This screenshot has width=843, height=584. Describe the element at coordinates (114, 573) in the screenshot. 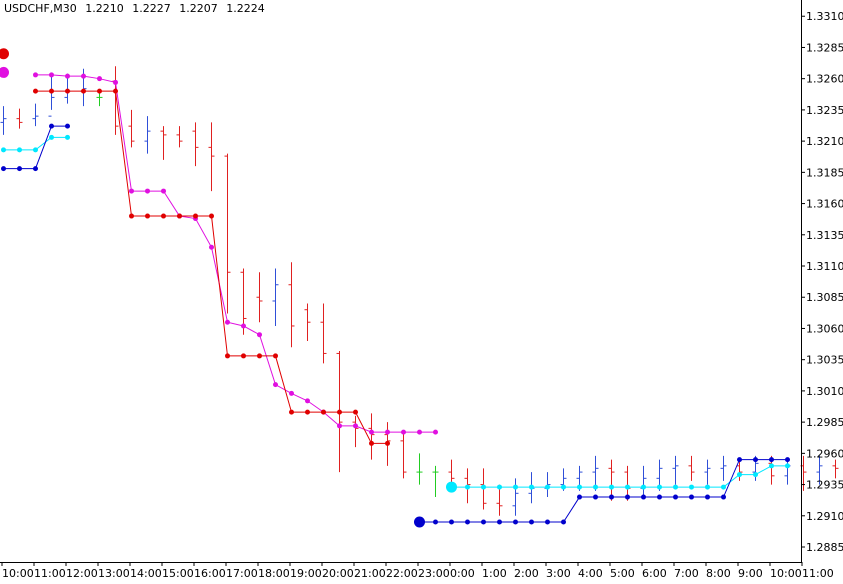

I see `x-tick-label: 13:00` at that location.